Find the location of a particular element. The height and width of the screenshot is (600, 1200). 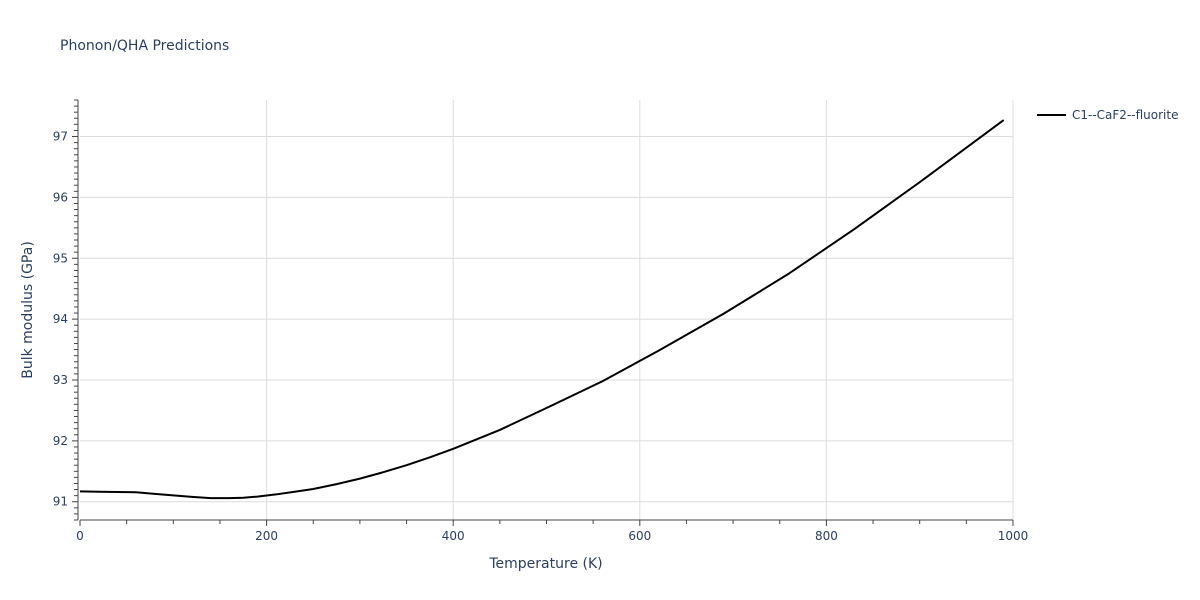

legend-label: C1--CaF2--fluorite is located at coordinates (1125, 115).